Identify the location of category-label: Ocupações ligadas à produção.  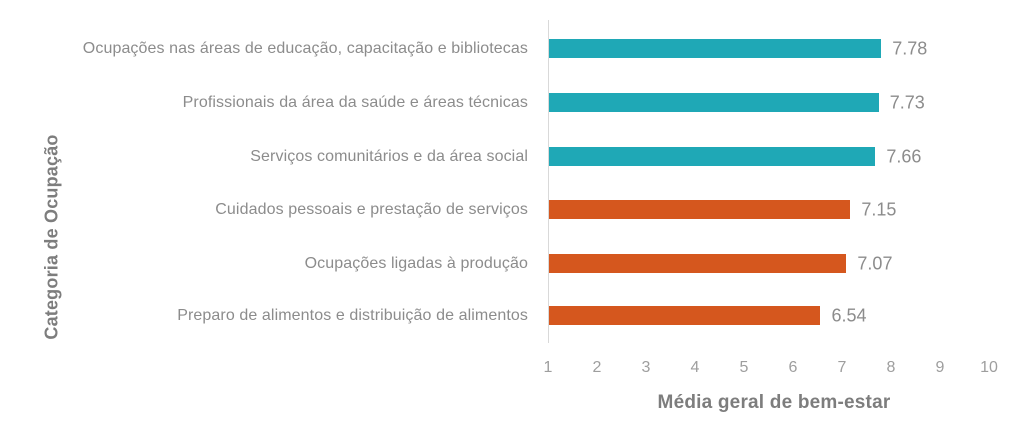
(416, 263).